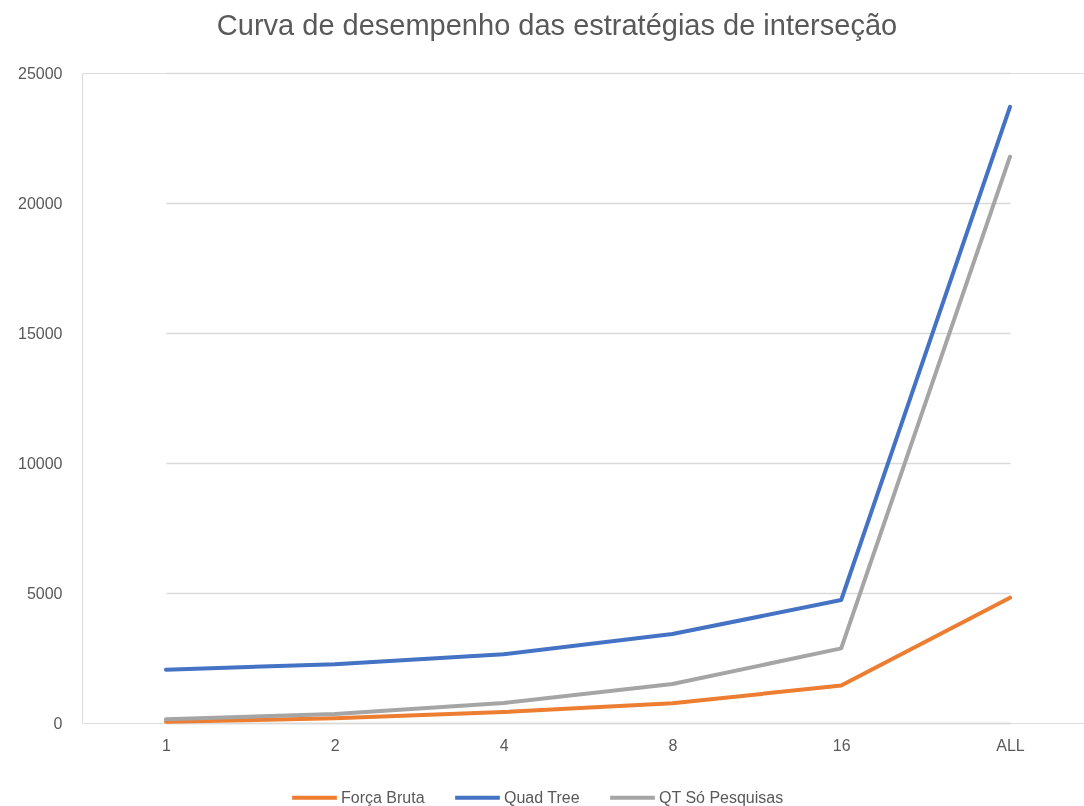 The width and height of the screenshot is (1084, 806). I want to click on y-tick-label: 15000, so click(40, 333).